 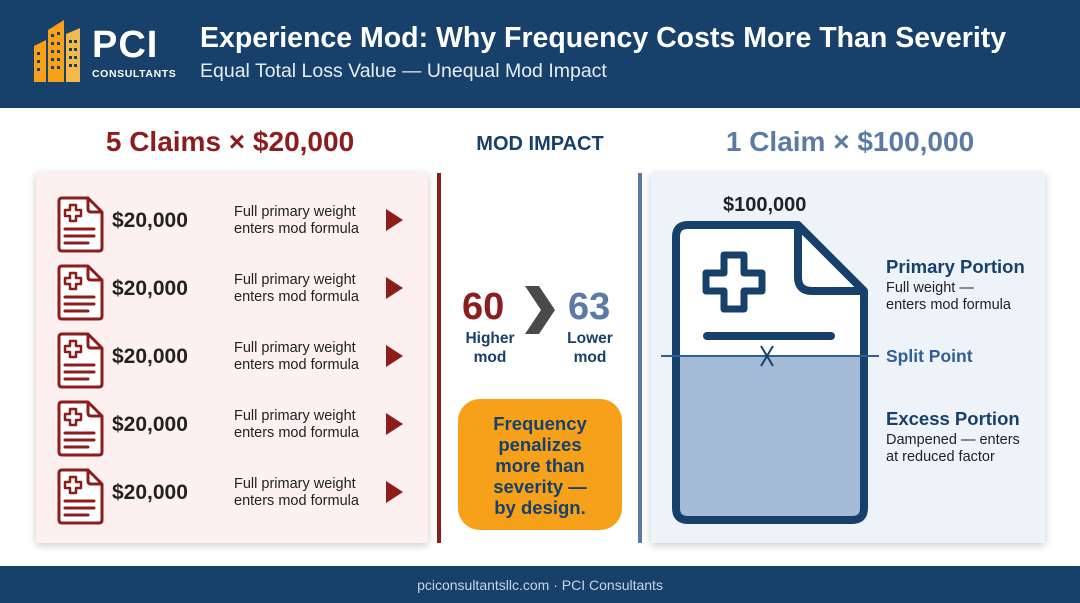 What do you see at coordinates (540, 144) in the screenshot?
I see `mod-impact-heading: MOD IMPACT` at bounding box center [540, 144].